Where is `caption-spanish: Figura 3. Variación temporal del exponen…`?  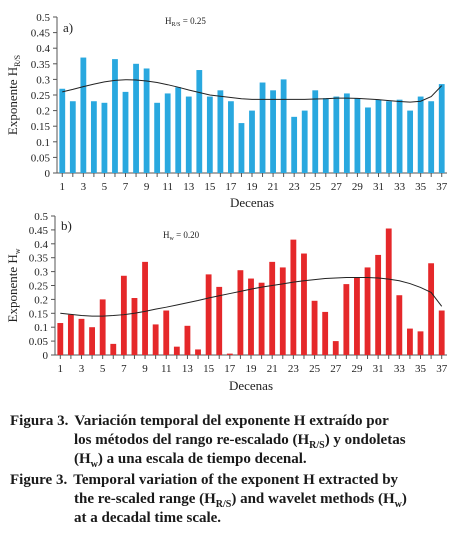 caption-spanish: Figura 3. Variación temporal del exponen… is located at coordinates (235, 441).